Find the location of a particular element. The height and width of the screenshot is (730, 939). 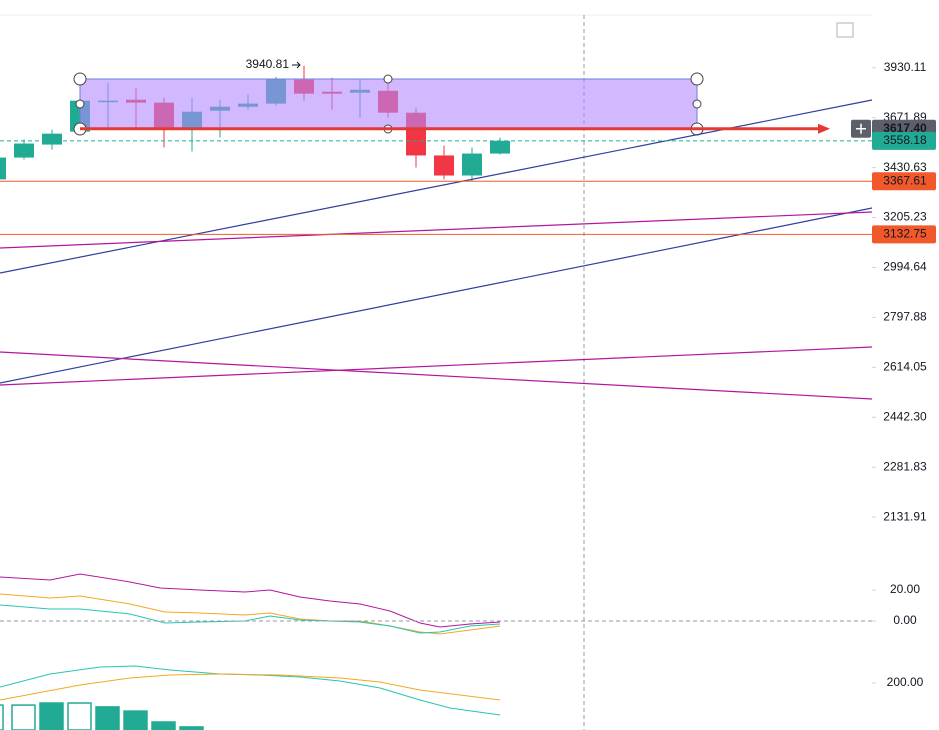

high-label: 3940.81 is located at coordinates (268, 64).